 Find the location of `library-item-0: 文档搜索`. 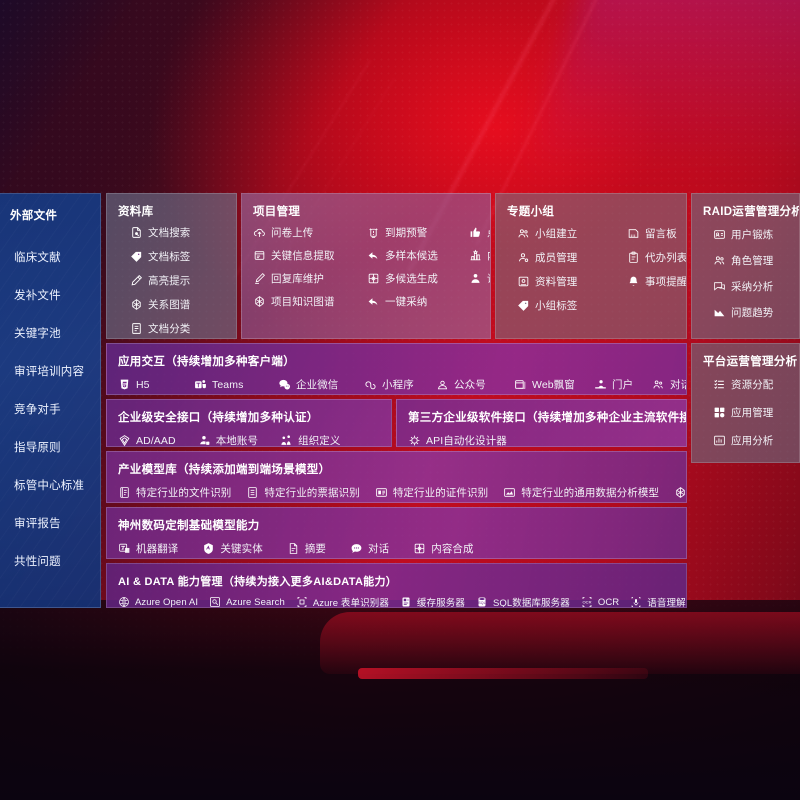

library-item-0: 文档搜索 is located at coordinates (178, 232).